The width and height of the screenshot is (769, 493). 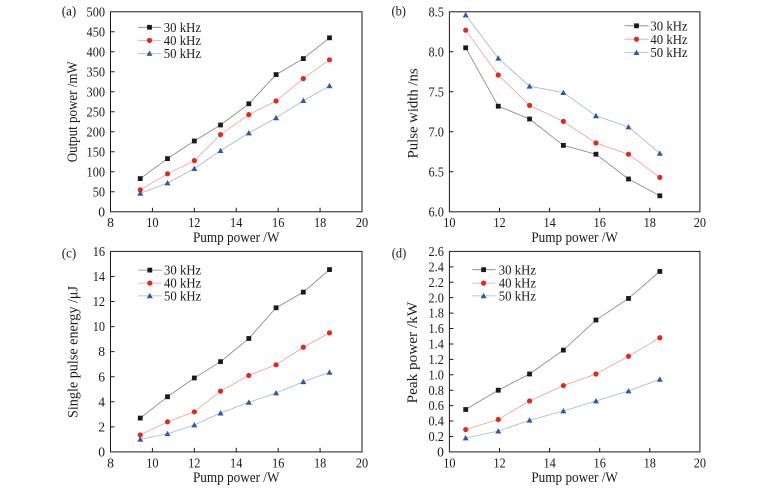 I want to click on svg-text: (c), so click(x=69, y=254).